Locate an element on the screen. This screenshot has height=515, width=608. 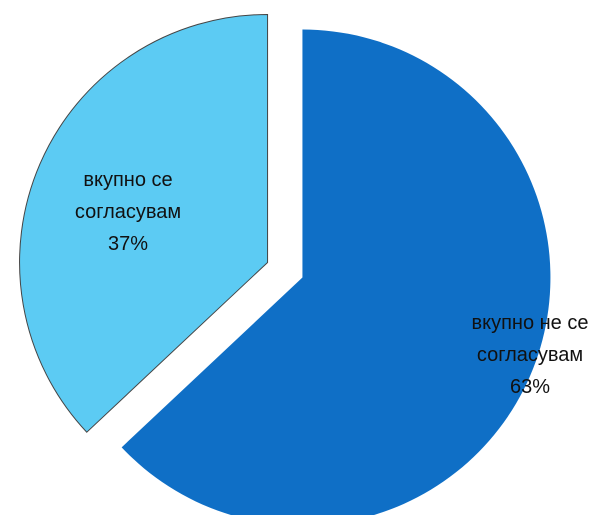
value-label: 63% is located at coordinates (530, 387).